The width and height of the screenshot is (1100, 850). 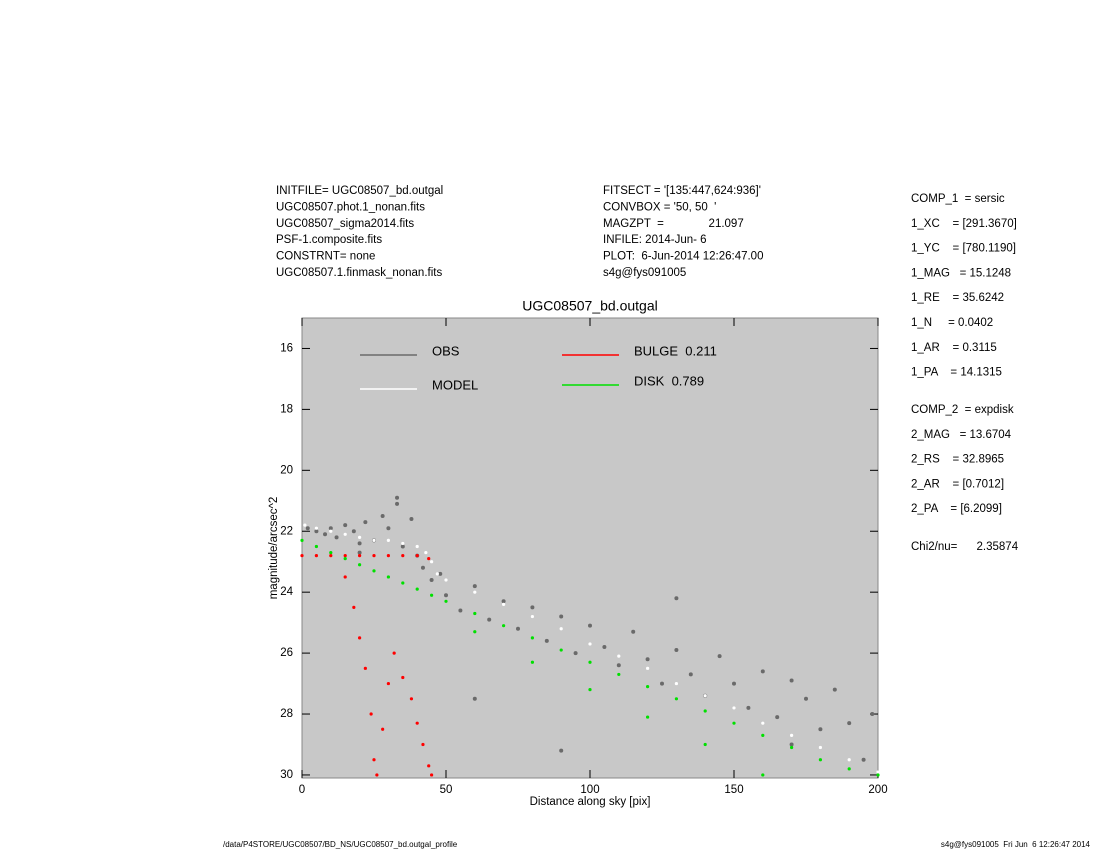 What do you see at coordinates (302, 790) in the screenshot?
I see `x-tick-label: 0` at bounding box center [302, 790].